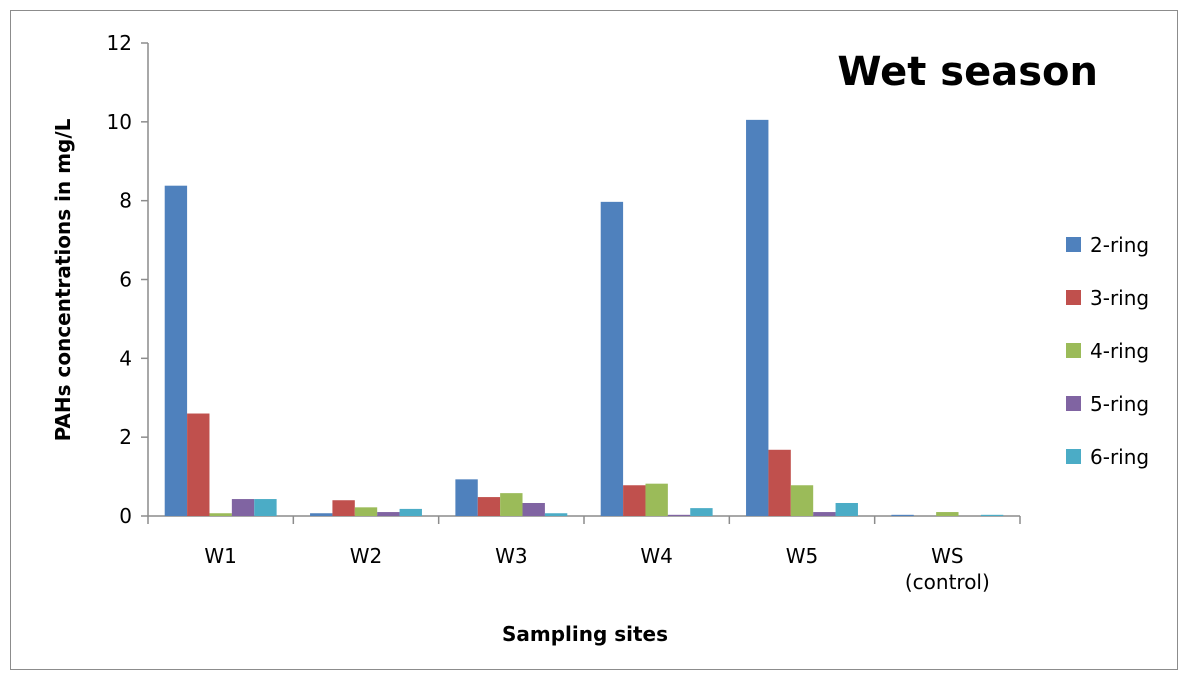 The width and height of the screenshot is (1189, 679). Describe the element at coordinates (902, 515) in the screenshot. I see `bar-2-ring-WS` at that location.